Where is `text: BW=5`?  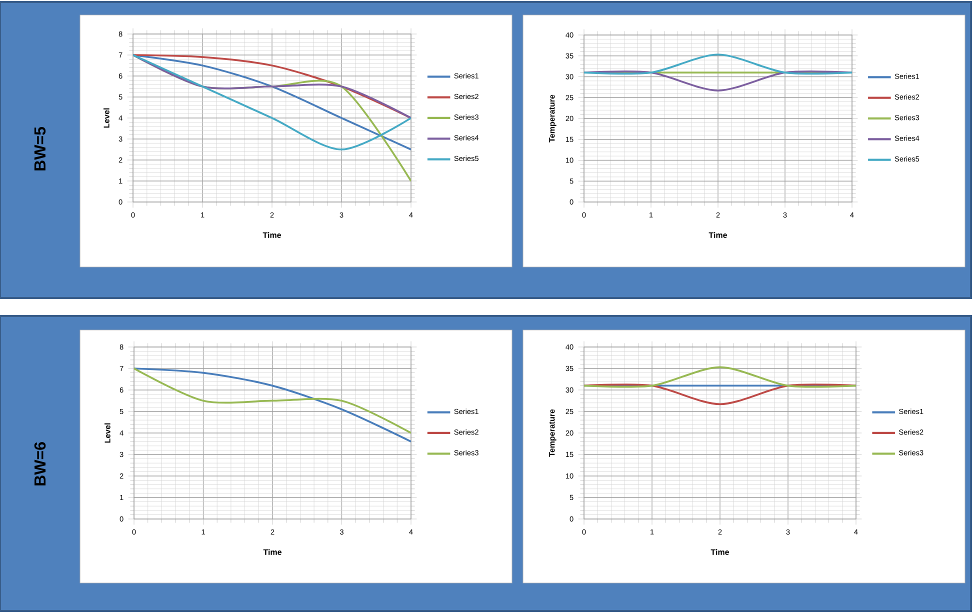 text: BW=5 is located at coordinates (40, 148).